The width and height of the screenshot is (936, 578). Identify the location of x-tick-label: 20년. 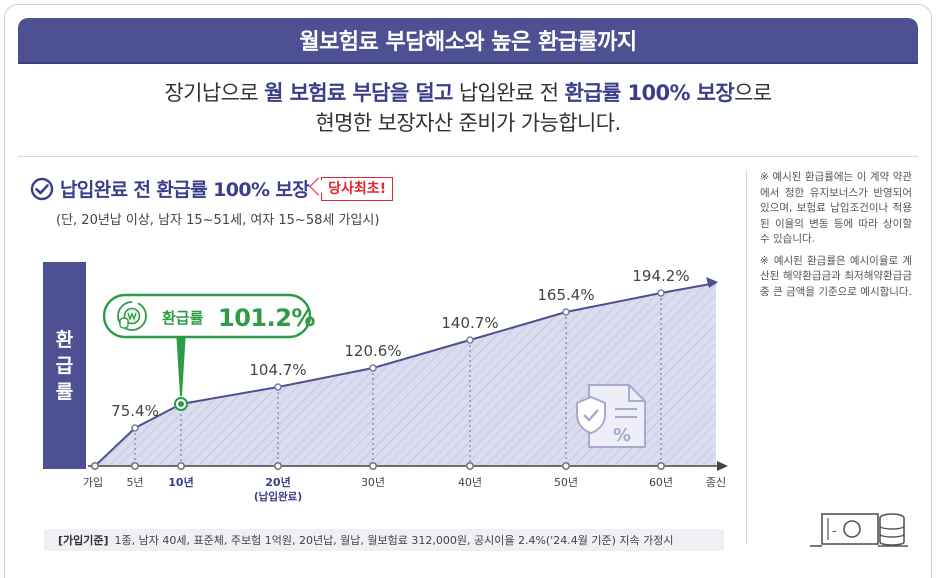
(277, 482).